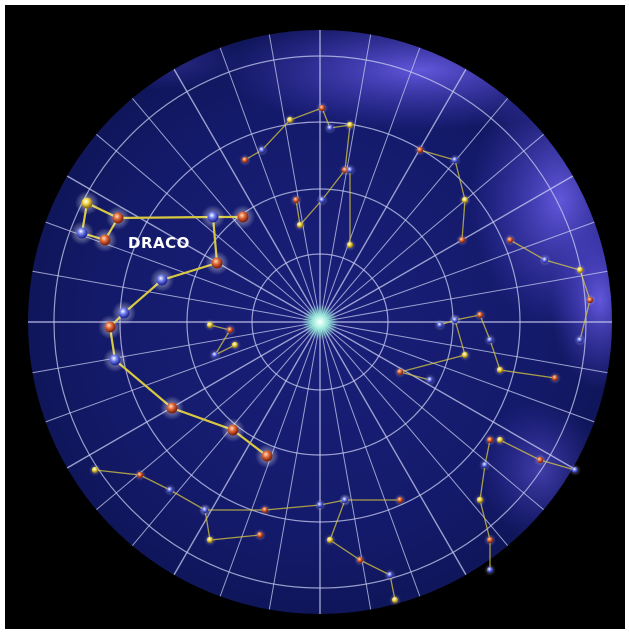  What do you see at coordinates (159, 243) in the screenshot?
I see `constellation-label: DRACO` at bounding box center [159, 243].